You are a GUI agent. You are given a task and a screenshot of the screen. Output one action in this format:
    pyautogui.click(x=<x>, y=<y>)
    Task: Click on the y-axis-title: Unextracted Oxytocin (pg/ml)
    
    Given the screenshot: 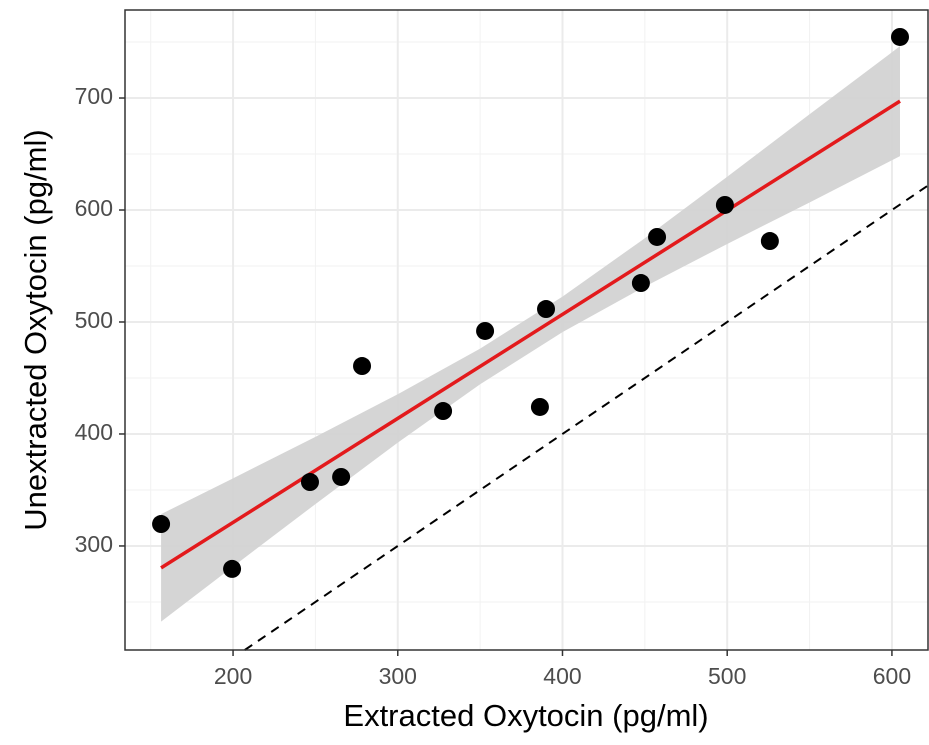 What is the action you would take?
    pyautogui.click(x=35, y=329)
    